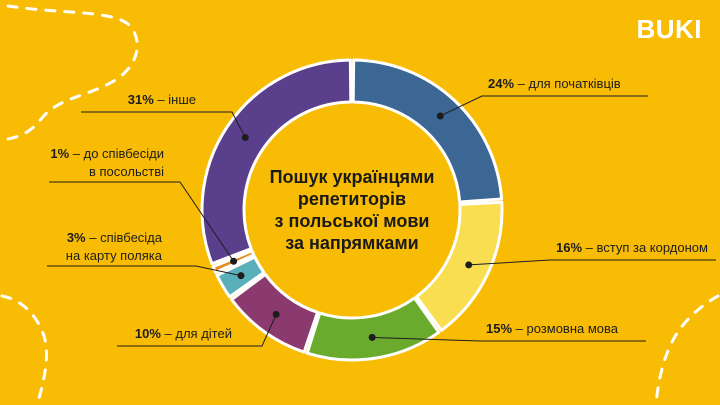 This screenshot has width=720, height=405. I want to click on title-line: Пошук українцями, so click(352, 177).